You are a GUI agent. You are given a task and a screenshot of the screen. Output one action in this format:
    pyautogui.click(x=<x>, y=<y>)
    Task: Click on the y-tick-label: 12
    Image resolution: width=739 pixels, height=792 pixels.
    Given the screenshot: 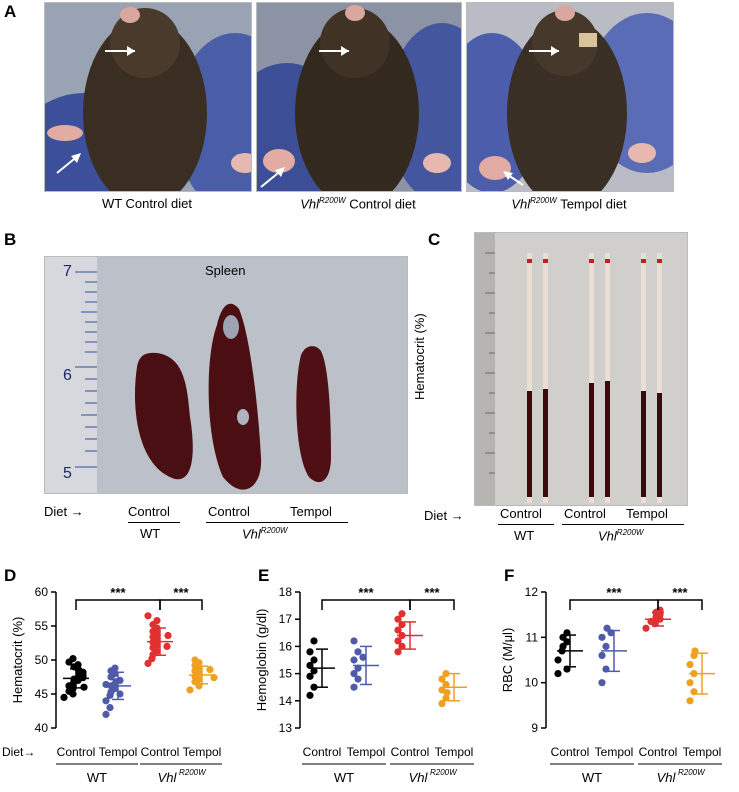 What is the action you would take?
    pyautogui.click(x=532, y=592)
    